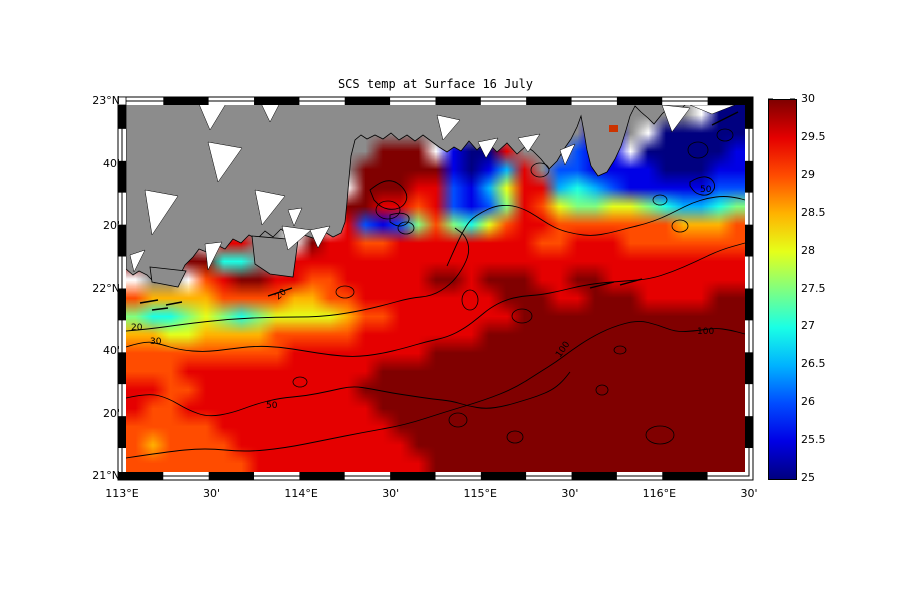 The height and width of the screenshot is (600, 900). I want to click on contour-northeast-loop, so click(702, 186).